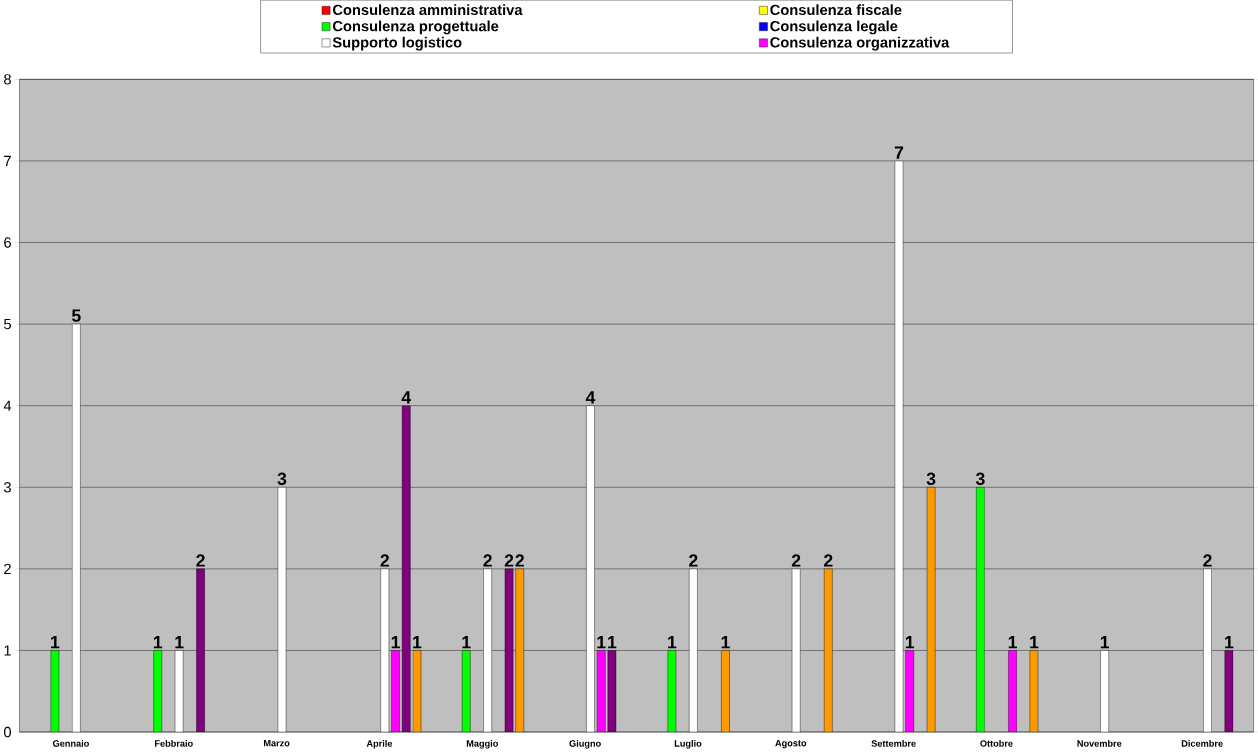 Image resolution: width=1258 pixels, height=752 pixels. What do you see at coordinates (7, 160) in the screenshot?
I see `y-tick-label: 7` at bounding box center [7, 160].